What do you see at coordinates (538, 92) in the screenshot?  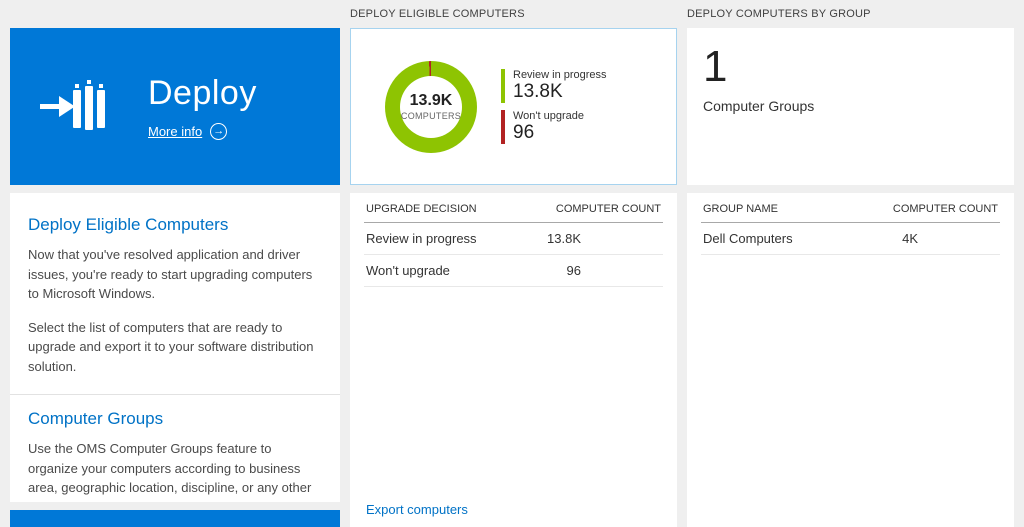 I see `legend-value: 13.8K` at bounding box center [538, 92].